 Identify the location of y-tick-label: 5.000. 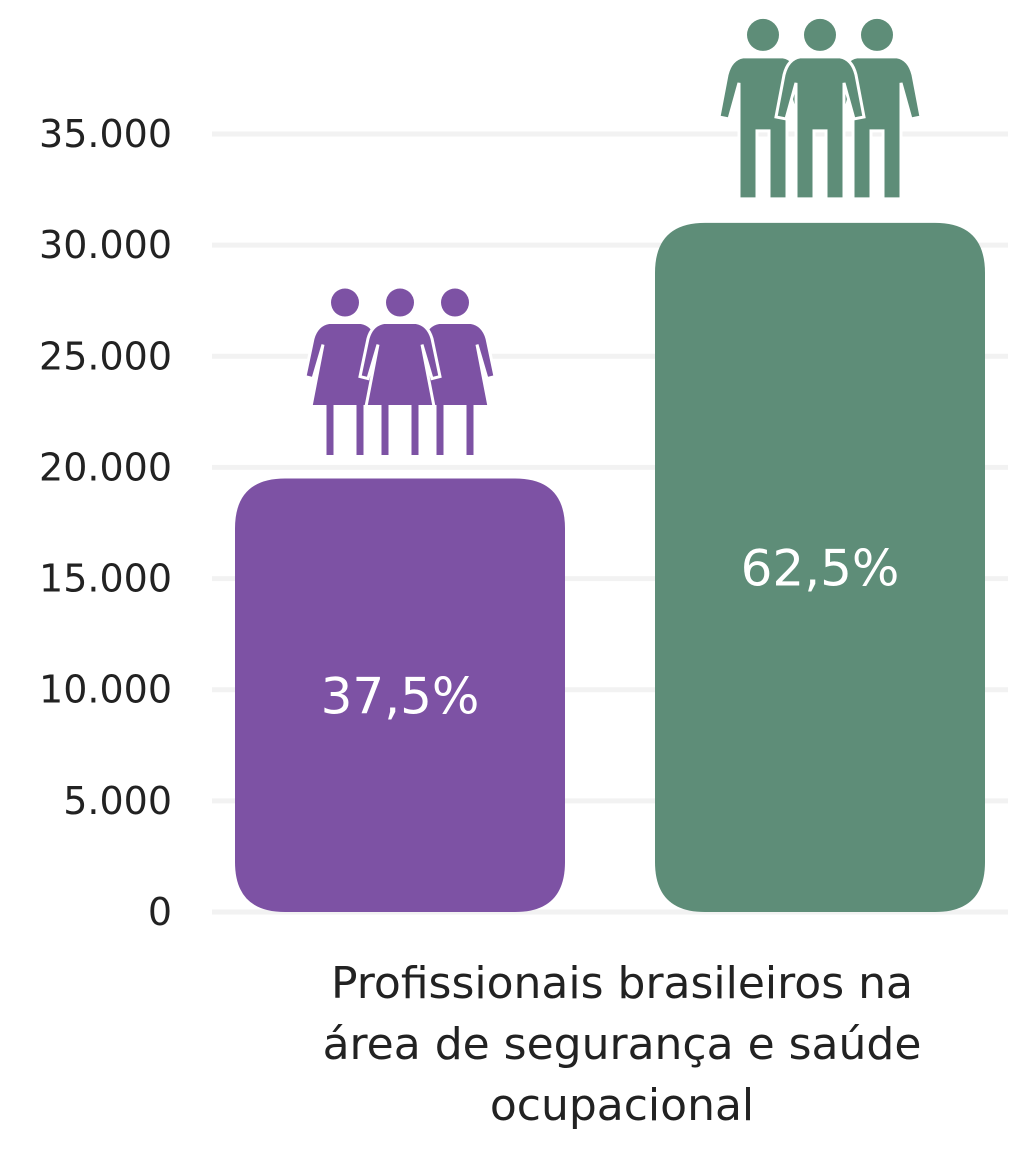
(117, 801).